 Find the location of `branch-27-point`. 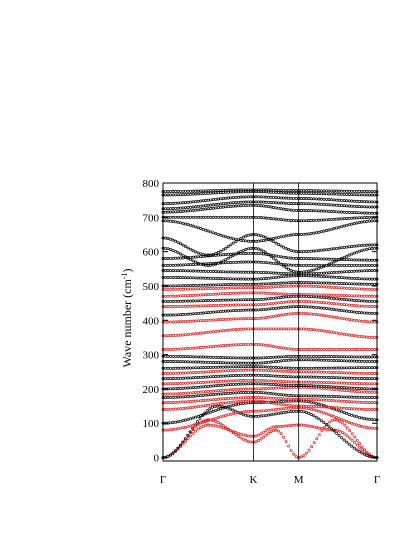

branch-27-point is located at coordinates (359, 265).